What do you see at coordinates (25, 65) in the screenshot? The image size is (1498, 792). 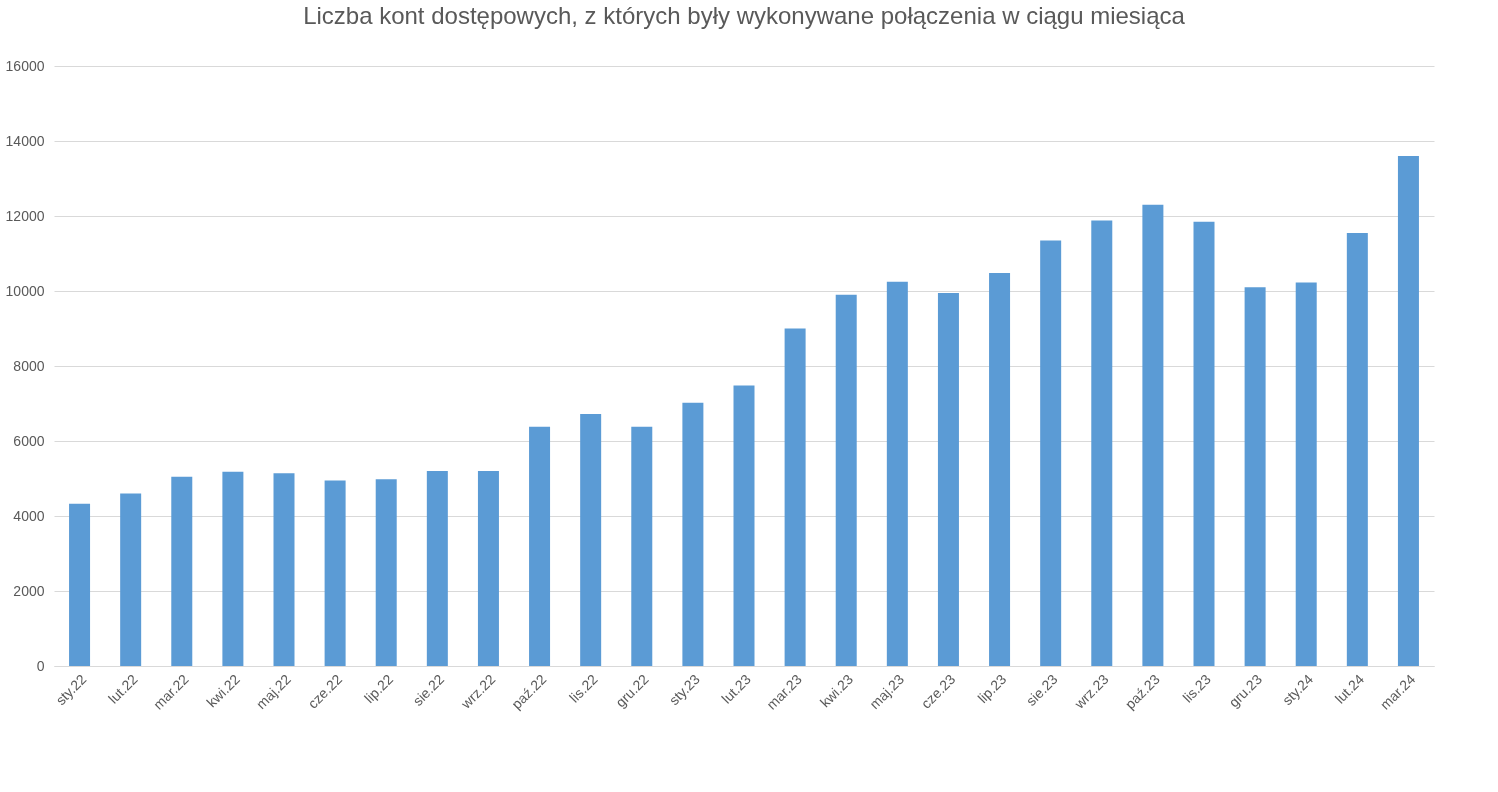 I see `y-tick-label: 16000` at bounding box center [25, 65].